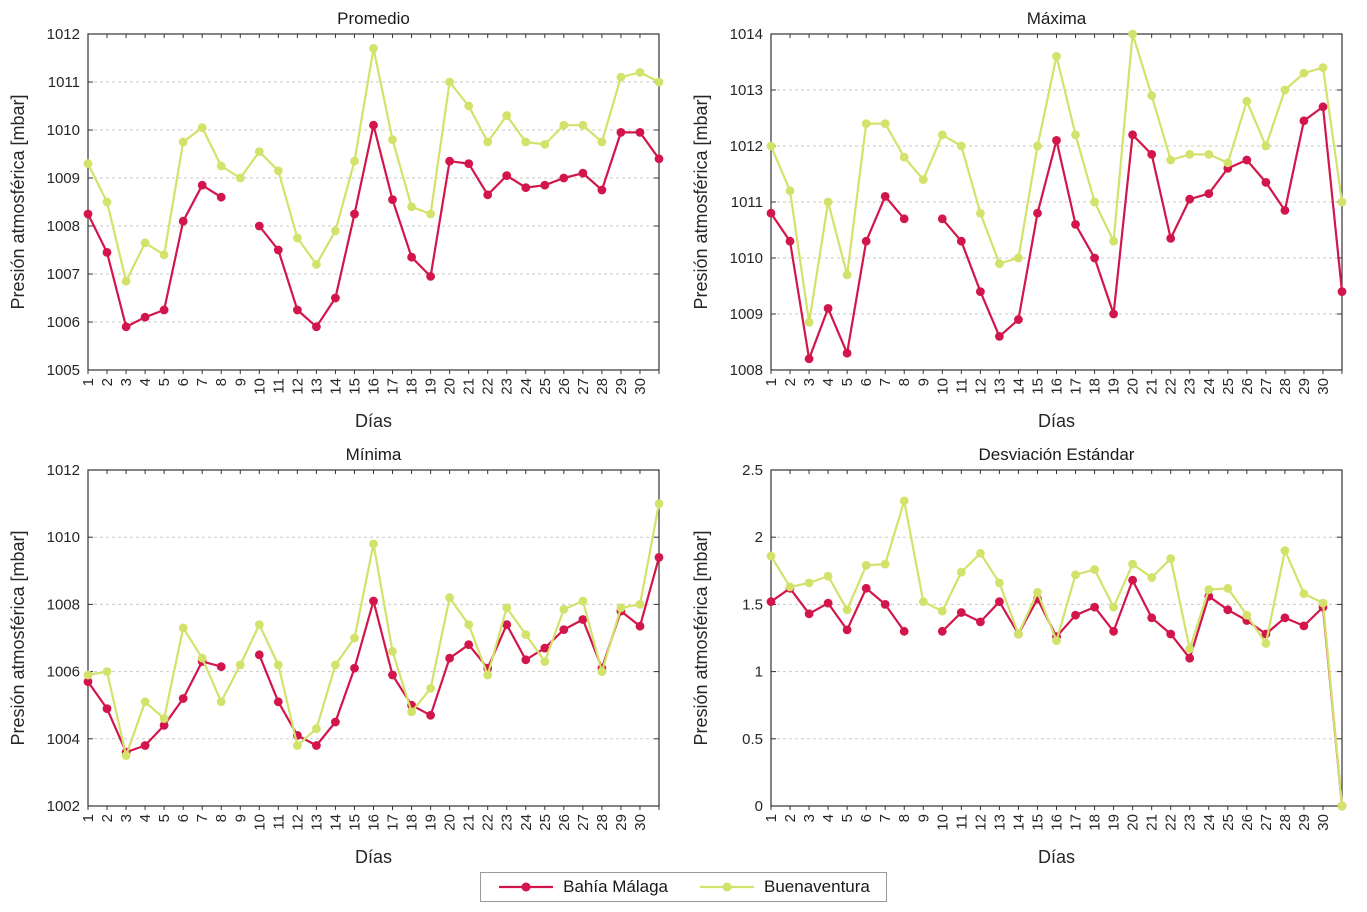  What do you see at coordinates (545, 386) in the screenshot?
I see `x-tick-label: 25` at bounding box center [545, 386].